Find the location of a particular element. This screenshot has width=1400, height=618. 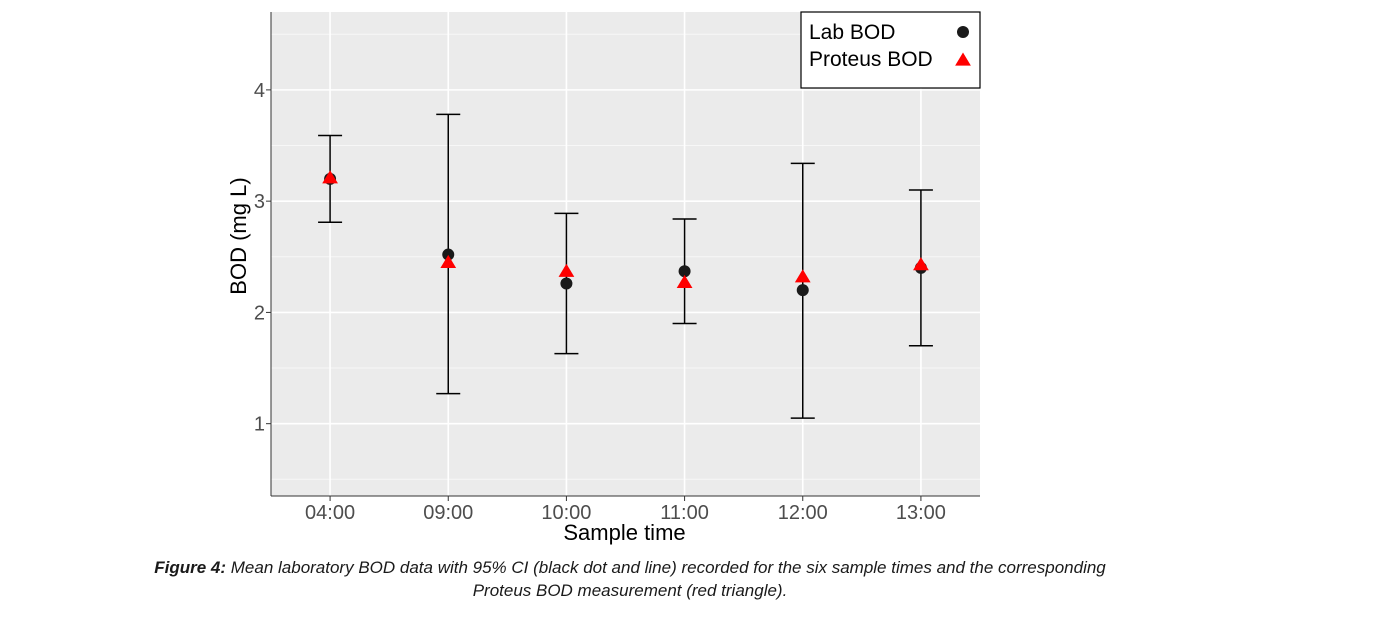

x-tick-label: 12:00 is located at coordinates (803, 513).